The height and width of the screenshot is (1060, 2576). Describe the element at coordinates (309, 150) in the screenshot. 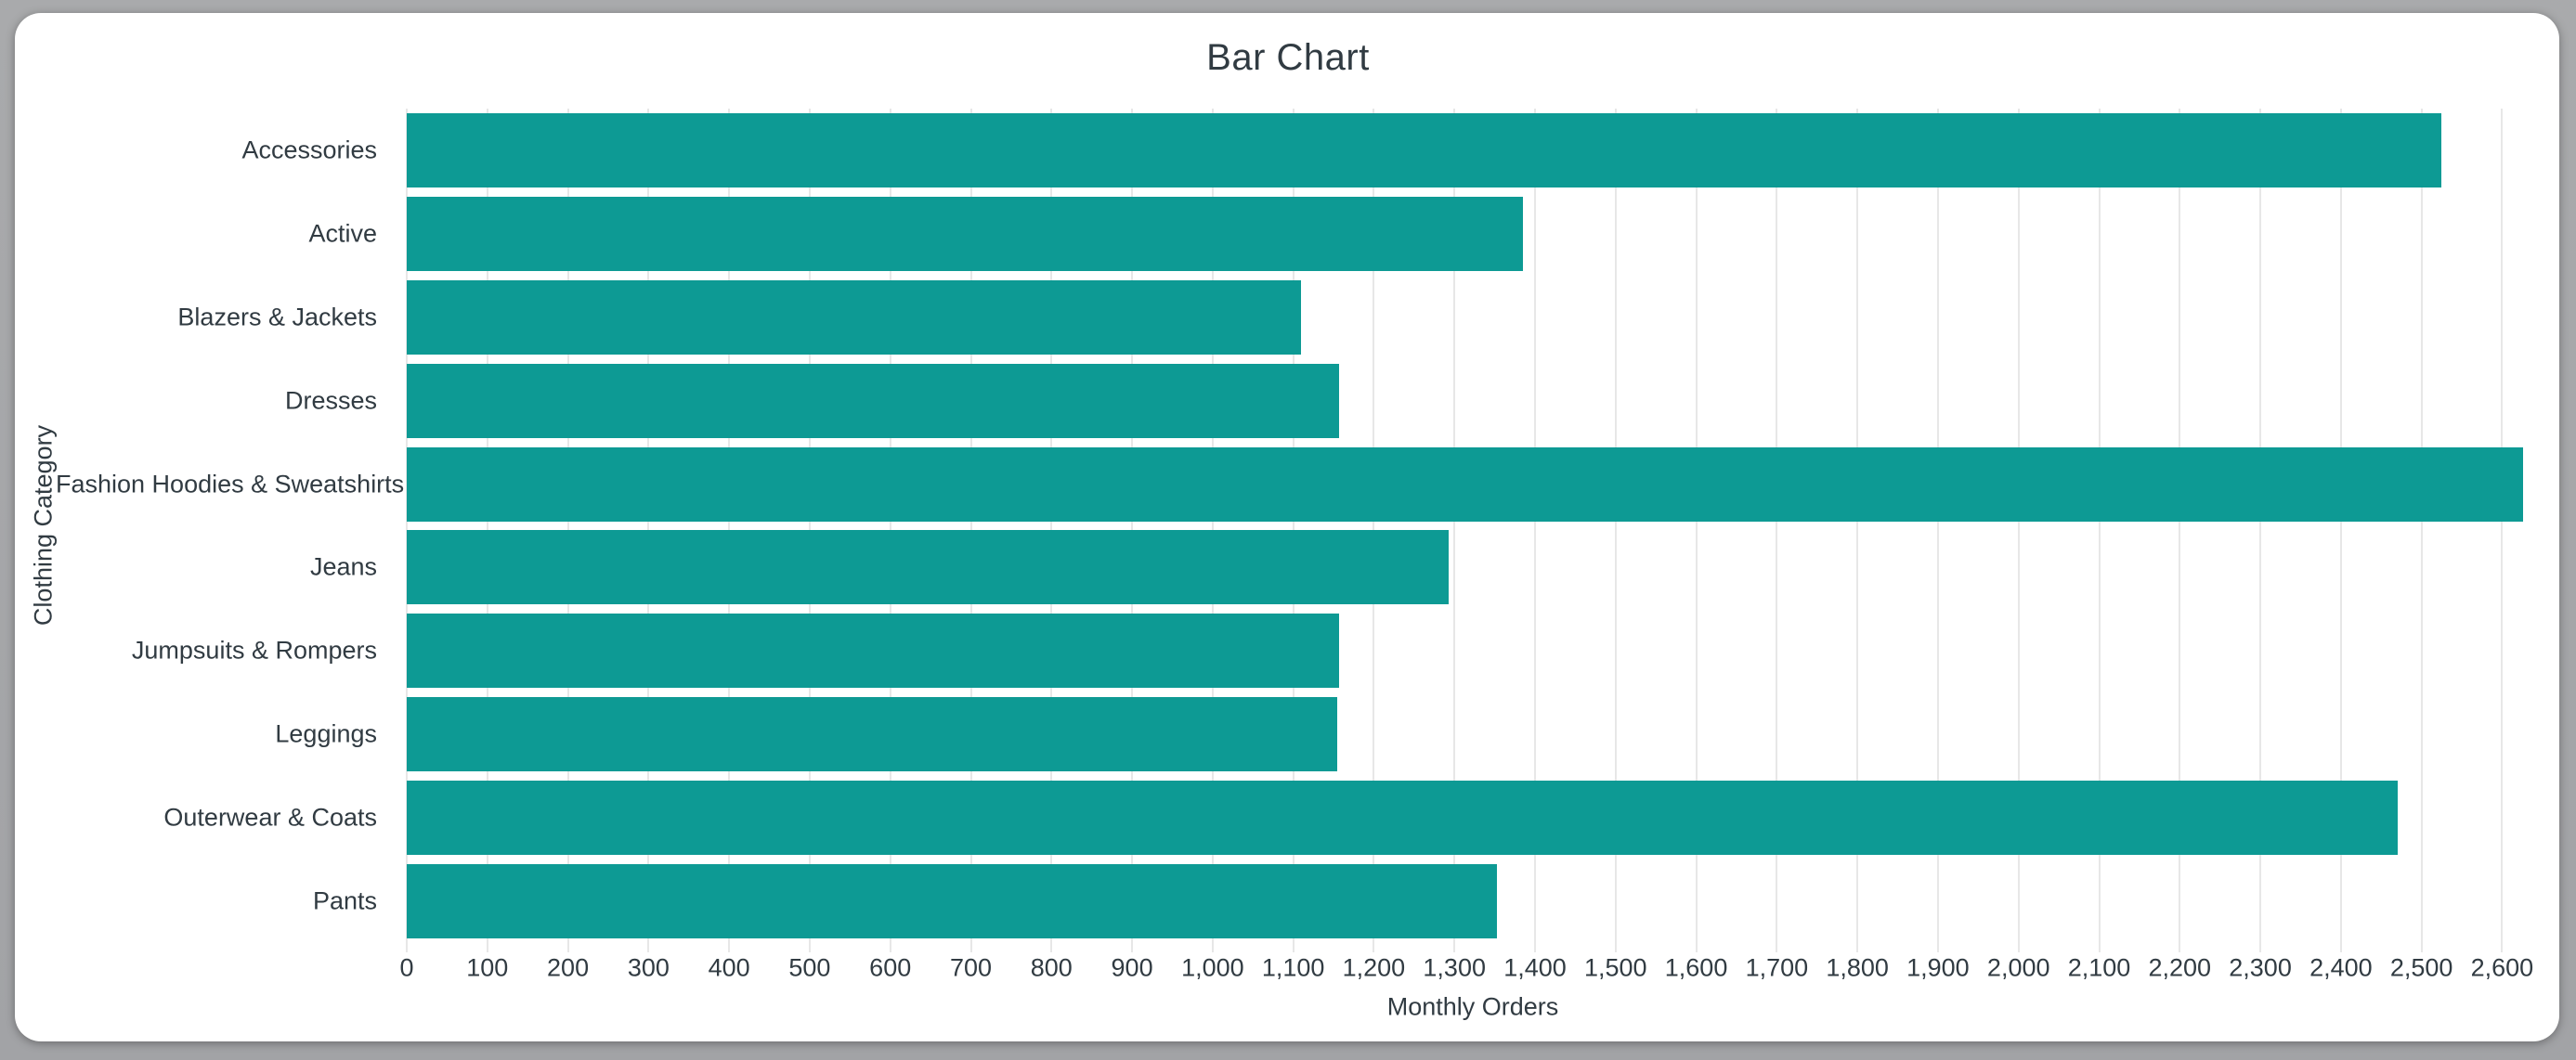

I see `category-label-accessories: Accessories` at that location.